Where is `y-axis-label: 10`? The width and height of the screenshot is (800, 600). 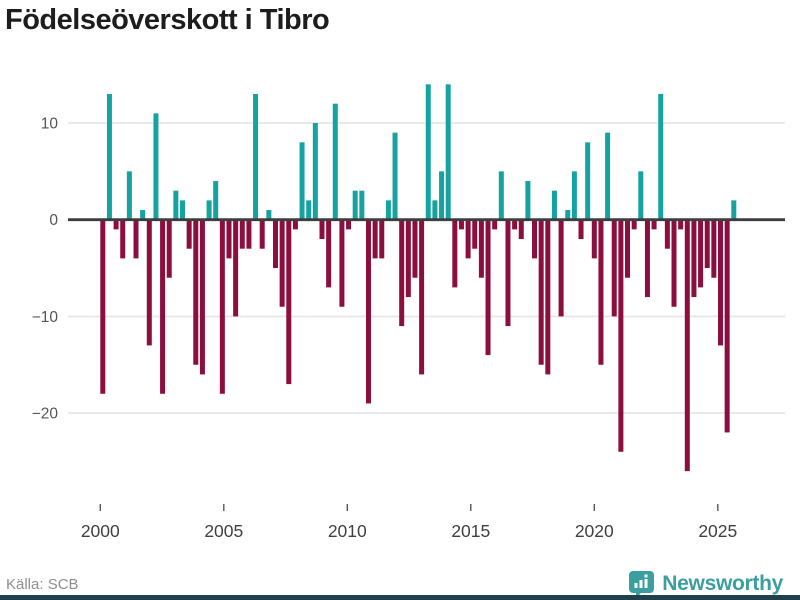
y-axis-label: 10 is located at coordinates (50, 124).